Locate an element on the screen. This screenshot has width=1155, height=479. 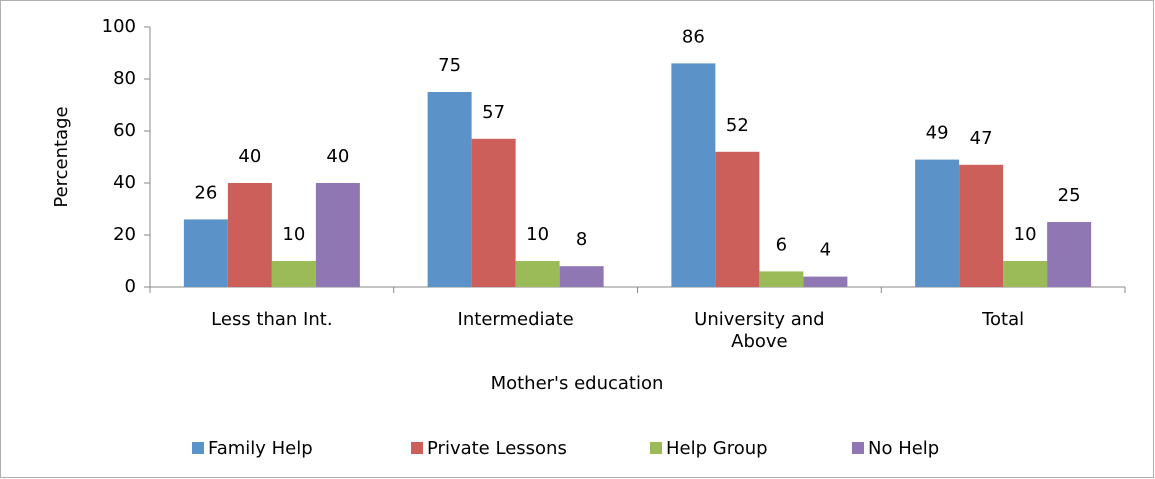
x-tick-label: Total is located at coordinates (1003, 319).